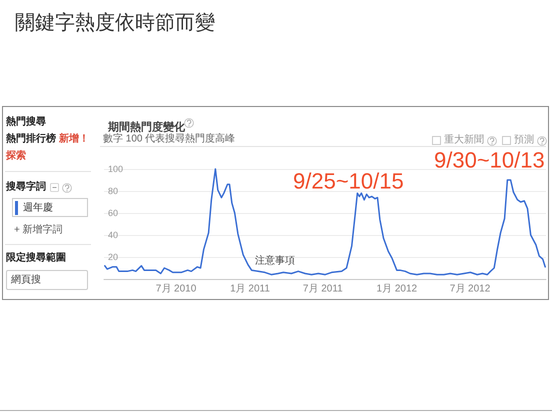  What do you see at coordinates (15, 156) in the screenshot?
I see `text: 探索` at bounding box center [15, 156].